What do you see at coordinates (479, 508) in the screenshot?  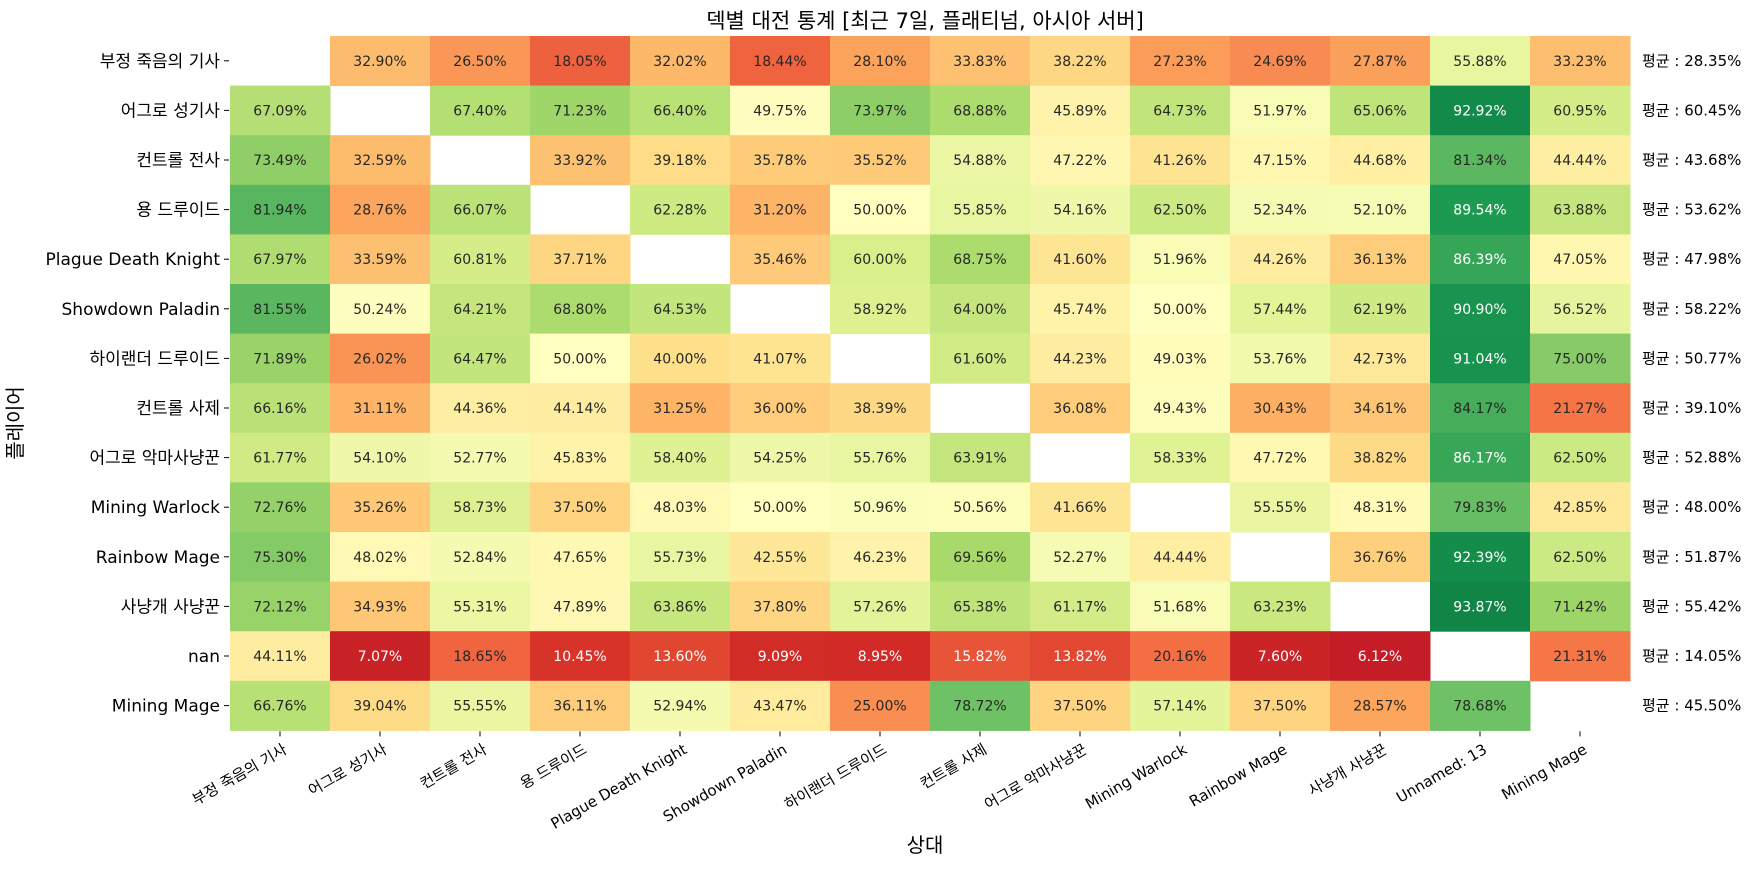 I see `cell-value-label: 58.73%` at bounding box center [479, 508].